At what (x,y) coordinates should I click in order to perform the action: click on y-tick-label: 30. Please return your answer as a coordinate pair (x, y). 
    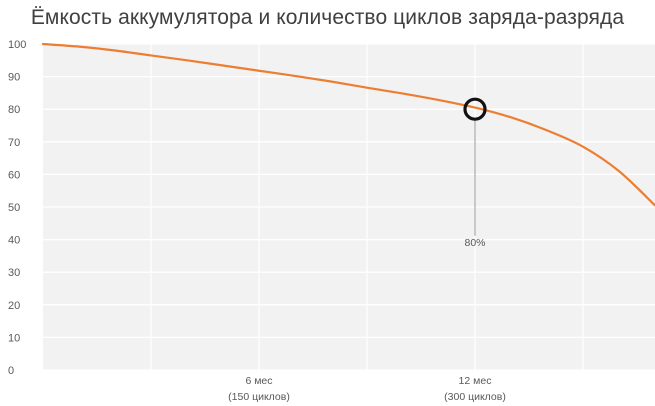
    Looking at the image, I should click on (14, 273).